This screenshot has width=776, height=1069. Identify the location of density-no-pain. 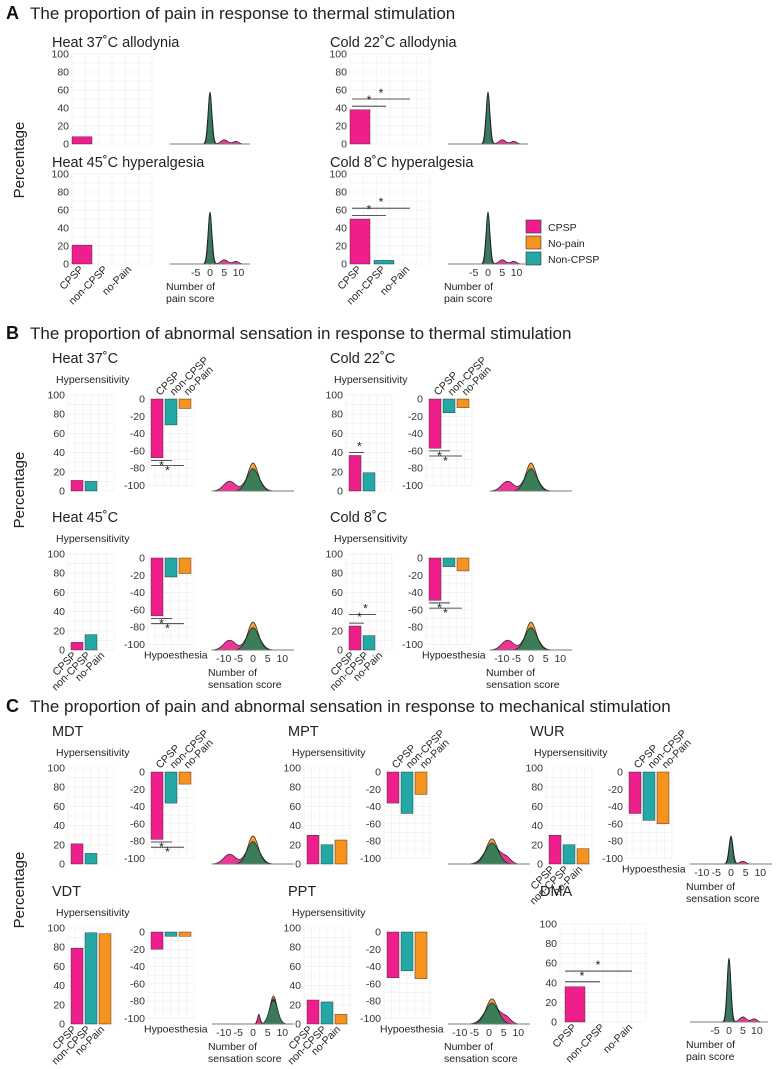
(253, 1010).